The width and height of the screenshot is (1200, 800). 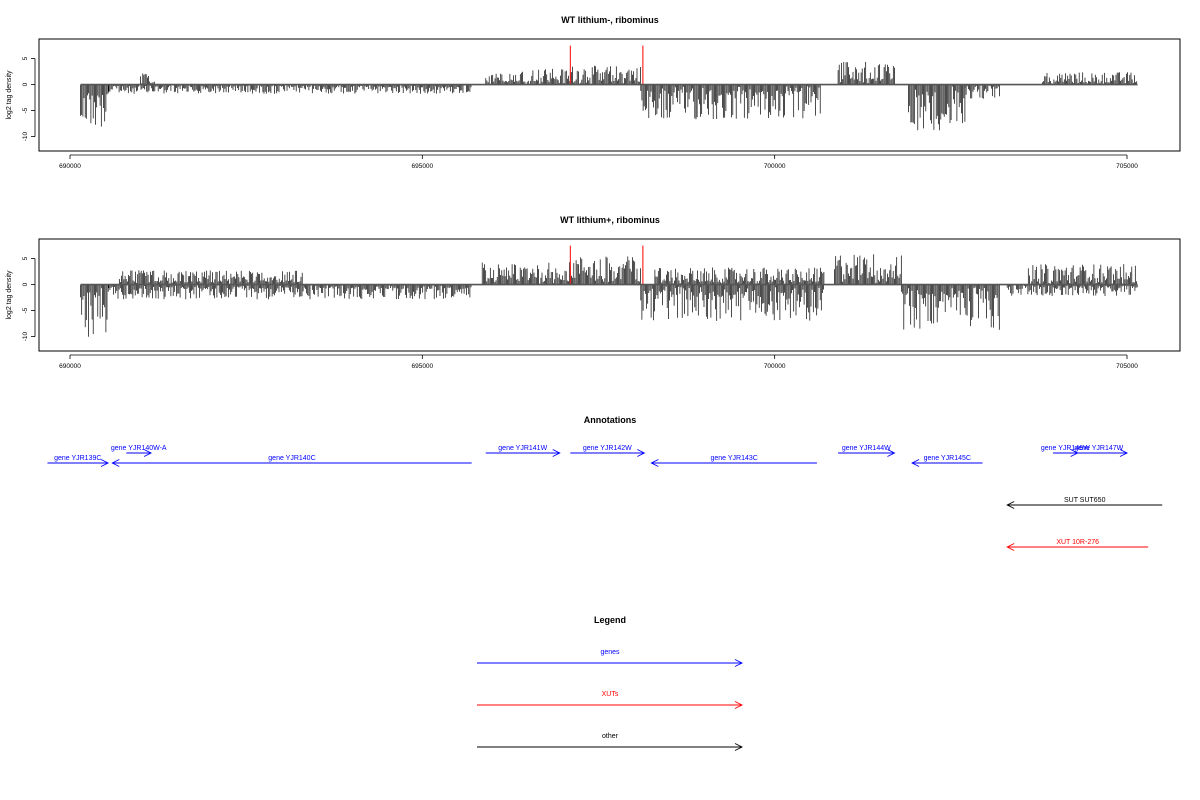 What do you see at coordinates (610, 736) in the screenshot?
I see `legend-label: other` at bounding box center [610, 736].